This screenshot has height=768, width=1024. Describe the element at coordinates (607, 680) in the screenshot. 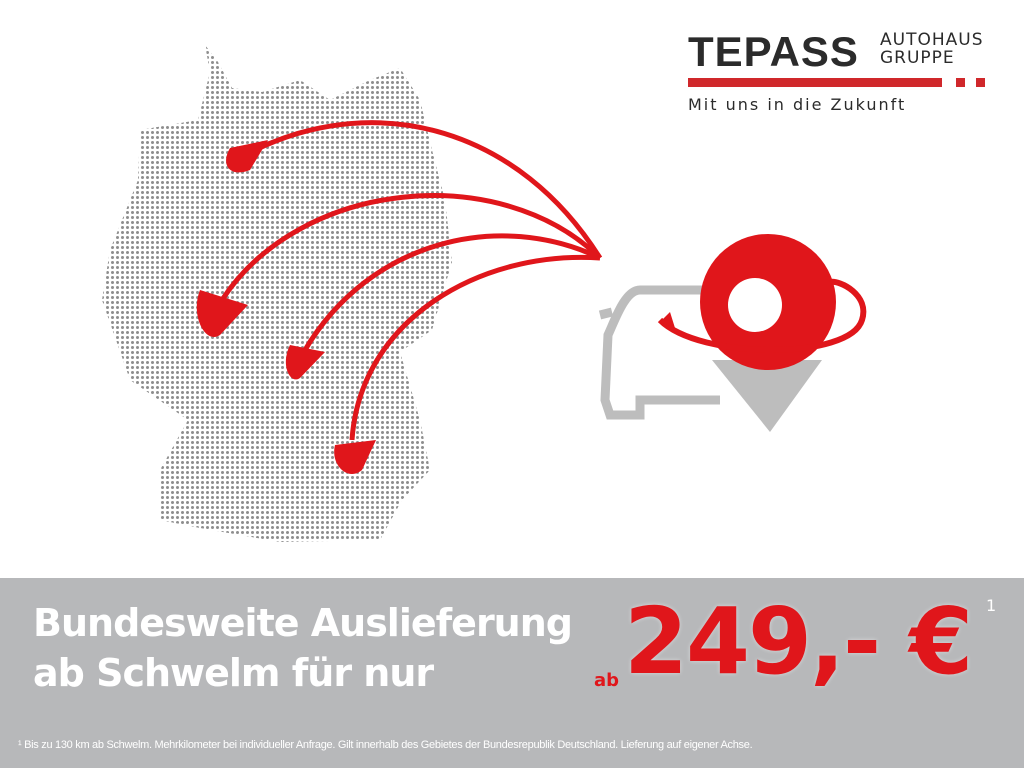

I see `price-prefix: ab` at that location.